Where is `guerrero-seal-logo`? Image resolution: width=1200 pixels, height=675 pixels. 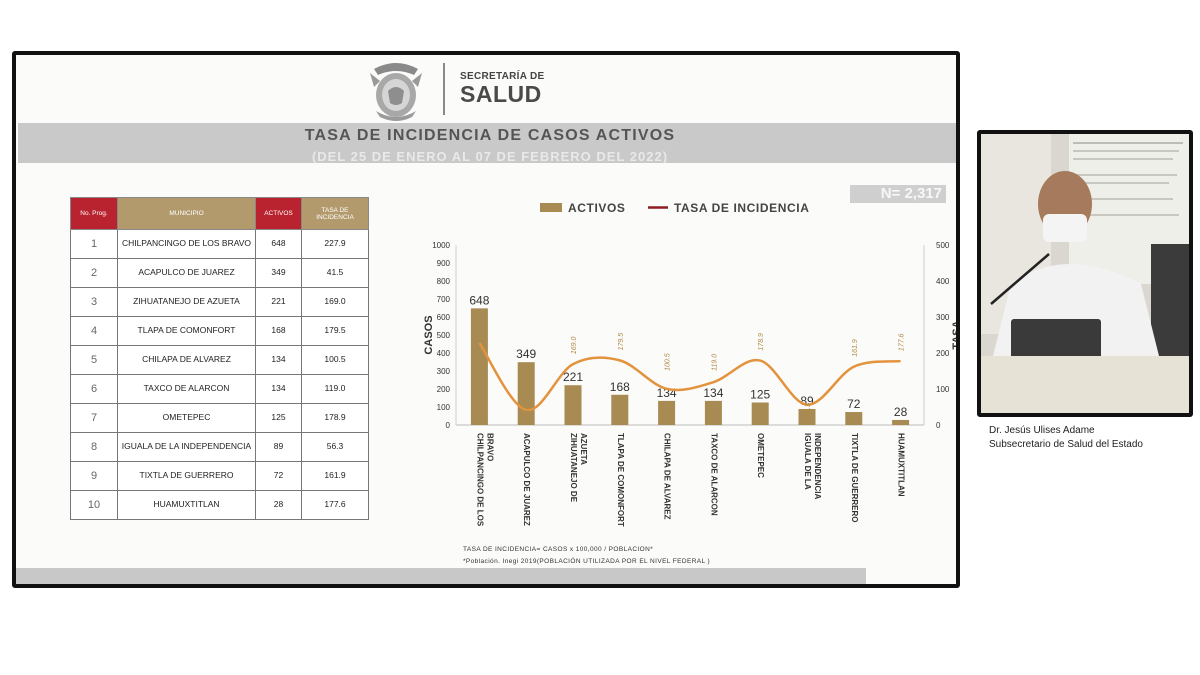 guerrero-seal-logo is located at coordinates (396, 92).